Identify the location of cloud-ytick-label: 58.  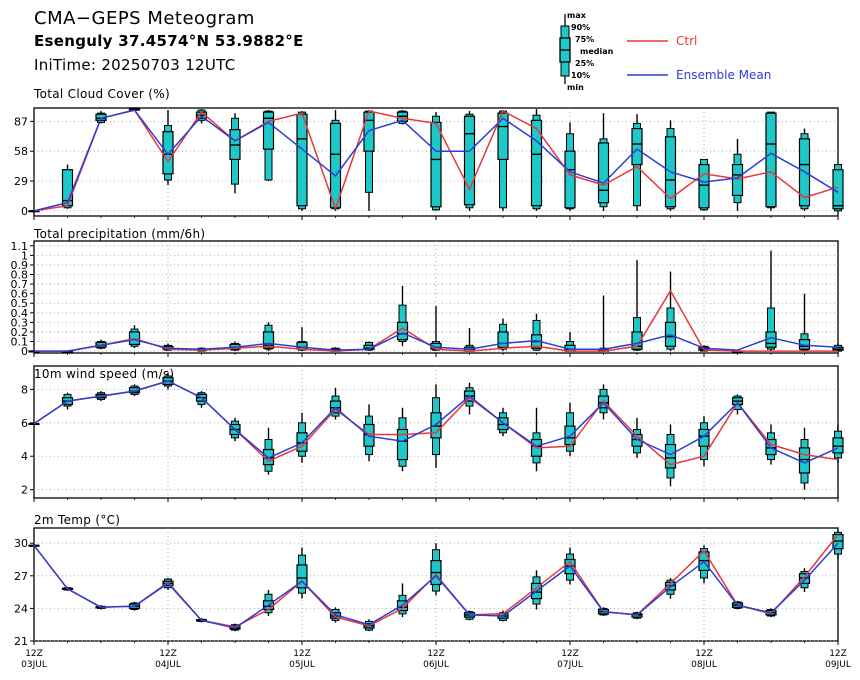
(21, 151).